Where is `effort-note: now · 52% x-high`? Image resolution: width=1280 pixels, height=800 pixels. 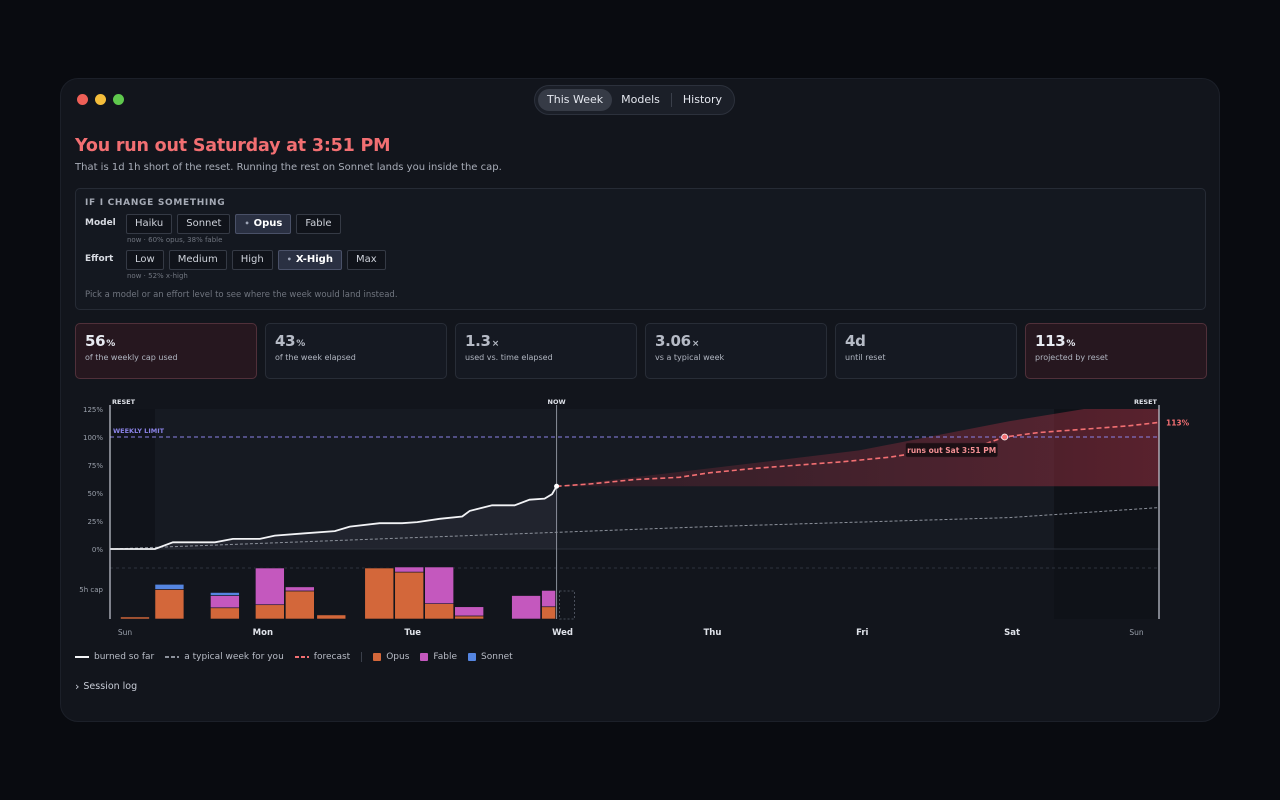
effort-note: now · 52% x-high is located at coordinates (157, 276).